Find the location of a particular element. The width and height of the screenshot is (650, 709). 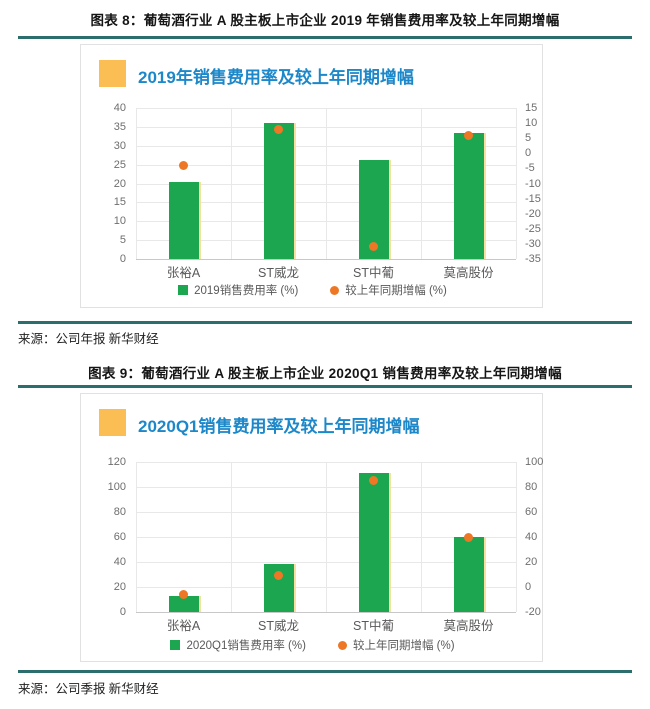

left-axis-tick-100: 100 is located at coordinates (116, 487).